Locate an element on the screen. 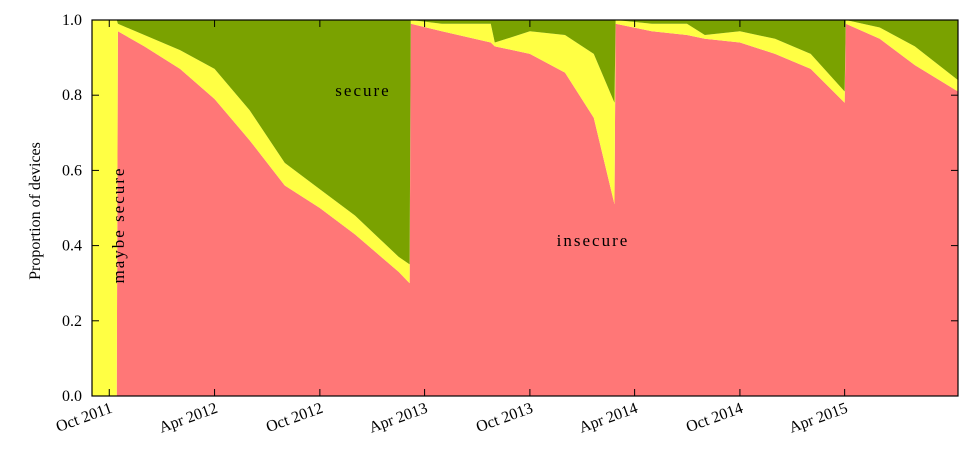  x-tick-label: Apr 2012 is located at coordinates (188, 418).